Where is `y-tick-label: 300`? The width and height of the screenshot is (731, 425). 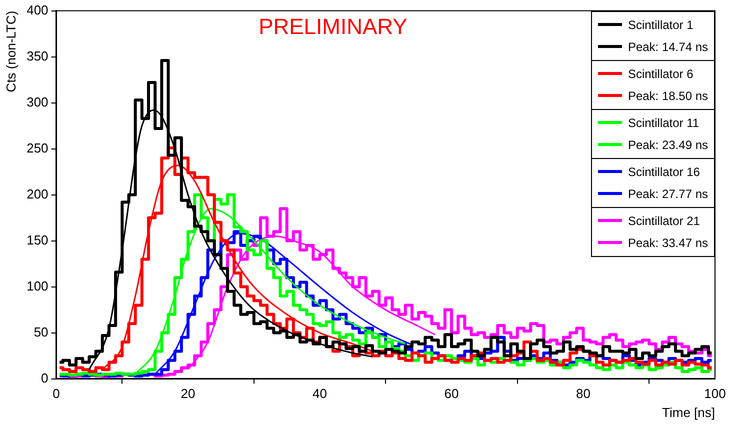 y-tick-label: 300 is located at coordinates (37, 102).